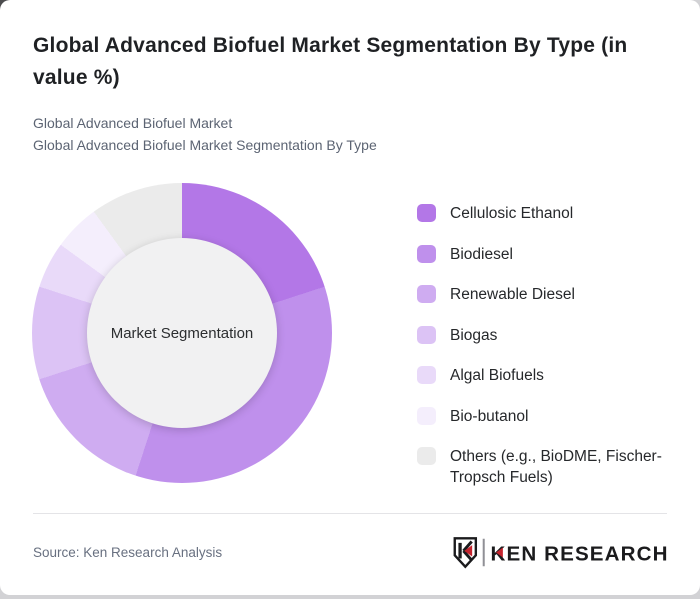 Image resolution: width=700 pixels, height=599 pixels. Describe the element at coordinates (548, 254) in the screenshot. I see `legend-item: Biodiesel` at that location.